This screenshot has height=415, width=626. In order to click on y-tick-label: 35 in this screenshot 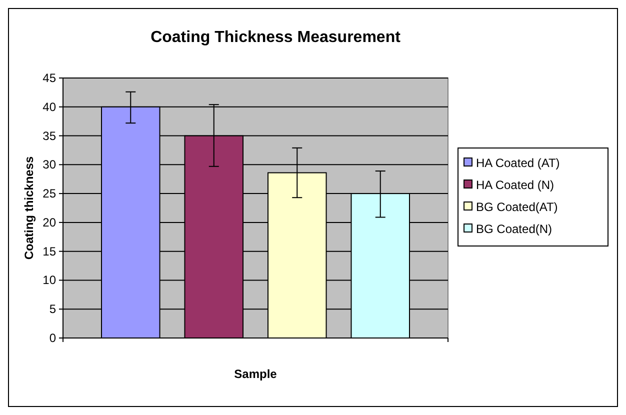, I will do `click(49, 135)`.